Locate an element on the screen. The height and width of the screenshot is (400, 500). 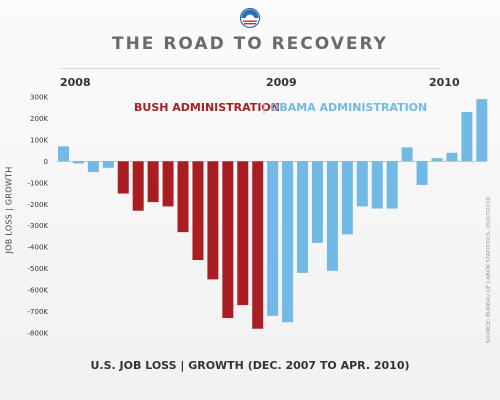
y-tick-label: -100K is located at coordinates (38, 183).